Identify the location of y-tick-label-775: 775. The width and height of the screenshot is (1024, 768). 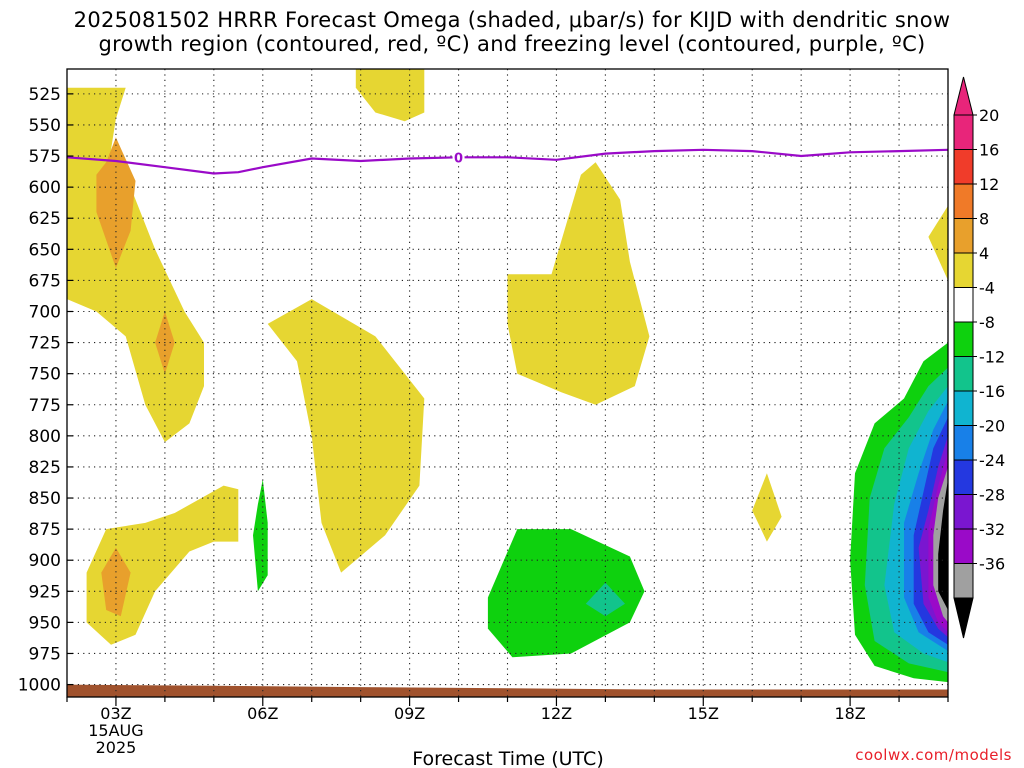
(45, 406).